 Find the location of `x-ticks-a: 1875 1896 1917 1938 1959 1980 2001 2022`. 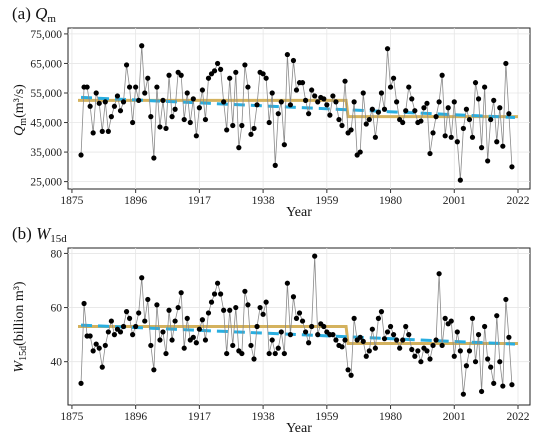

x-ticks-a: 1875 1896 1917 1938 1959 1980 2001 2022 is located at coordinates (295, 198).